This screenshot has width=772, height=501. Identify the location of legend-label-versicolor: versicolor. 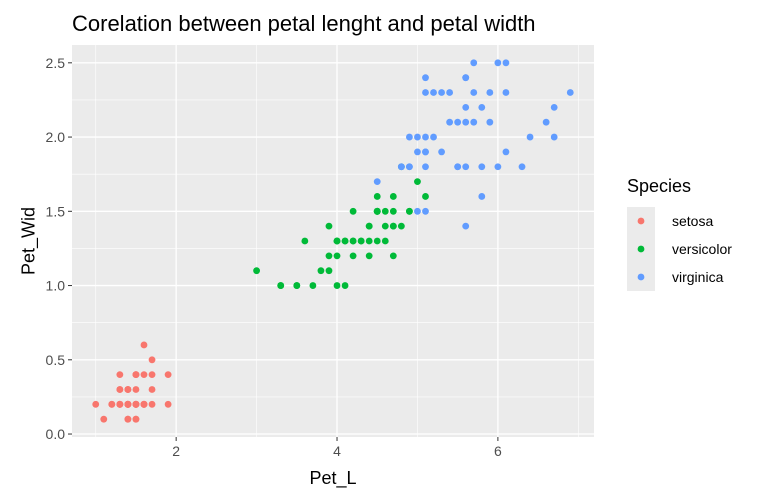
(702, 249).